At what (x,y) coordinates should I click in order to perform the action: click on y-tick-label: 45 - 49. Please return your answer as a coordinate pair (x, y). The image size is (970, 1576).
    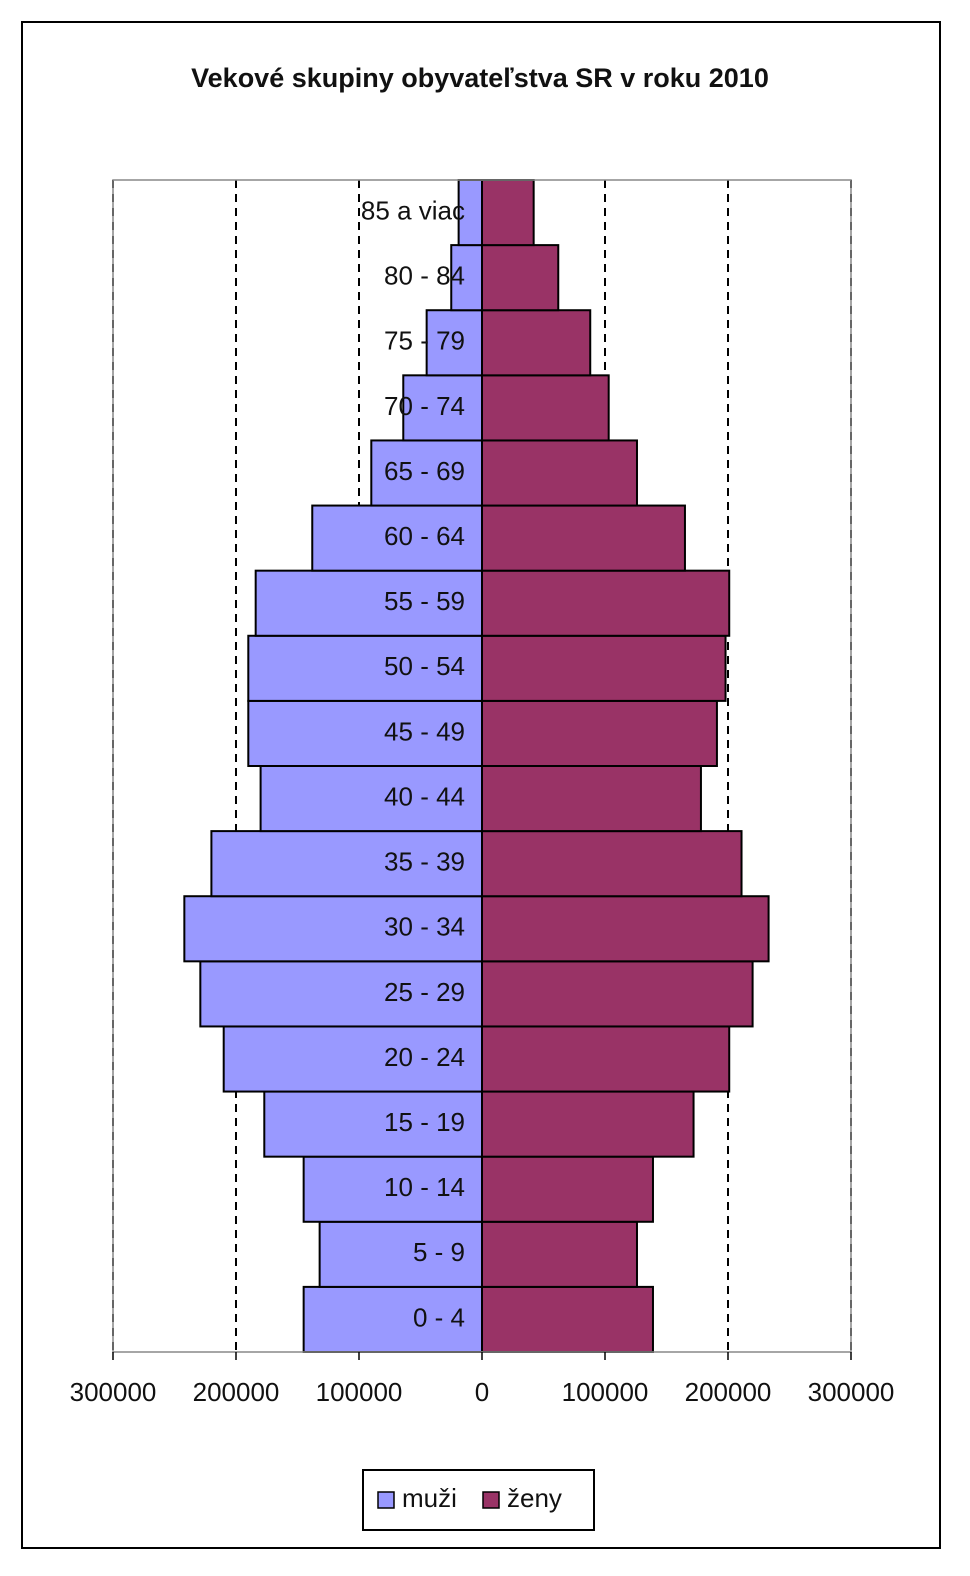
    Looking at the image, I should click on (424, 731).